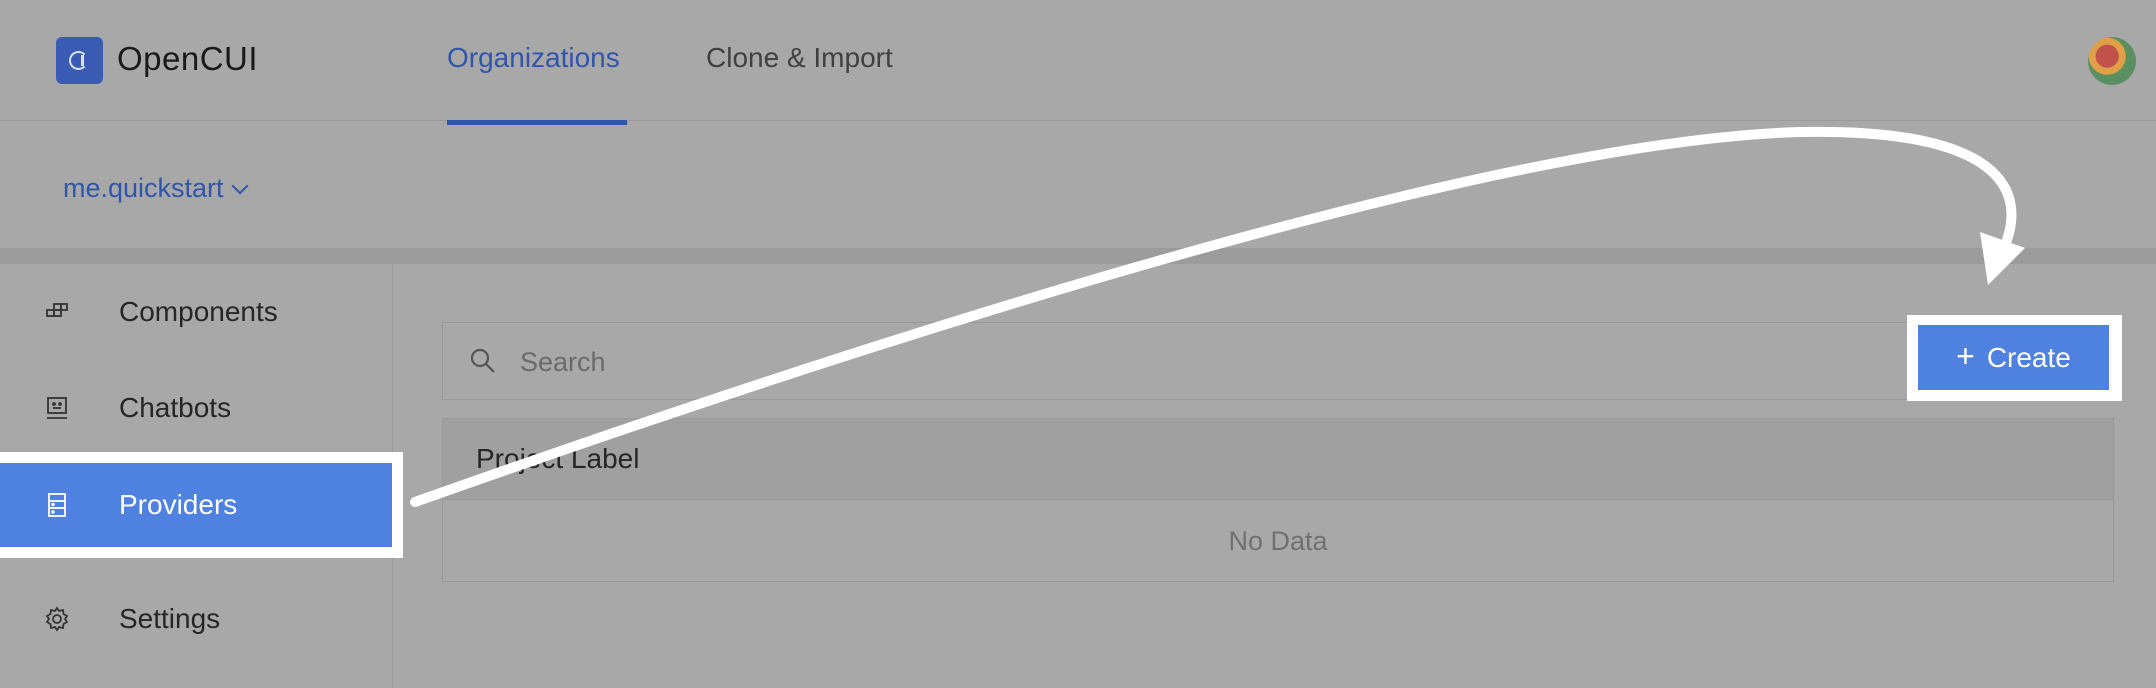 The image size is (2156, 688). Describe the element at coordinates (143, 188) in the screenshot. I see `org-selector-label: me.quickstart` at that location.